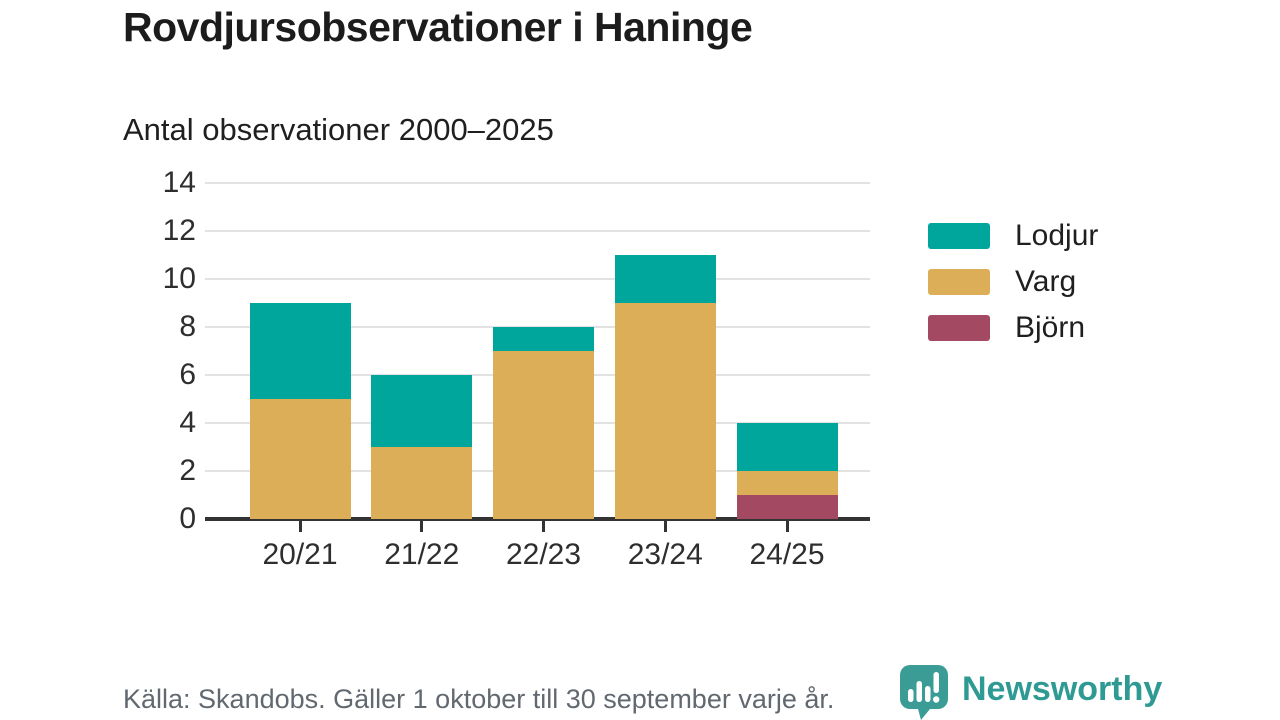 The width and height of the screenshot is (1280, 720). What do you see at coordinates (187, 470) in the screenshot?
I see `y-axis-tick-label: 2` at bounding box center [187, 470].